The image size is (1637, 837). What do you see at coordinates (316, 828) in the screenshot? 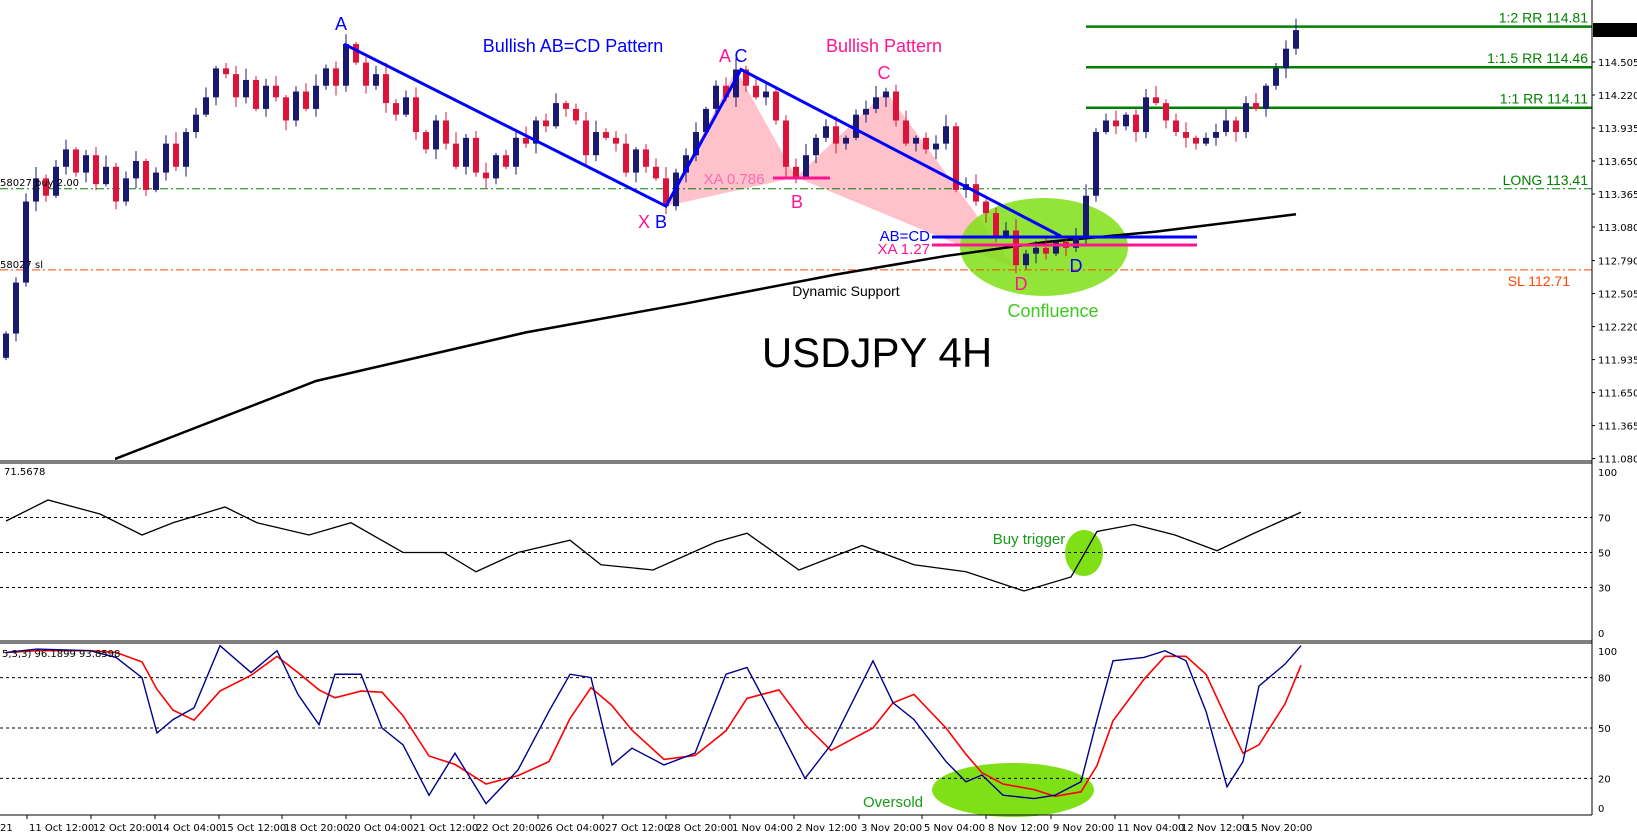
I see `time-tick-label: 18 Oct 20:00` at bounding box center [316, 828].